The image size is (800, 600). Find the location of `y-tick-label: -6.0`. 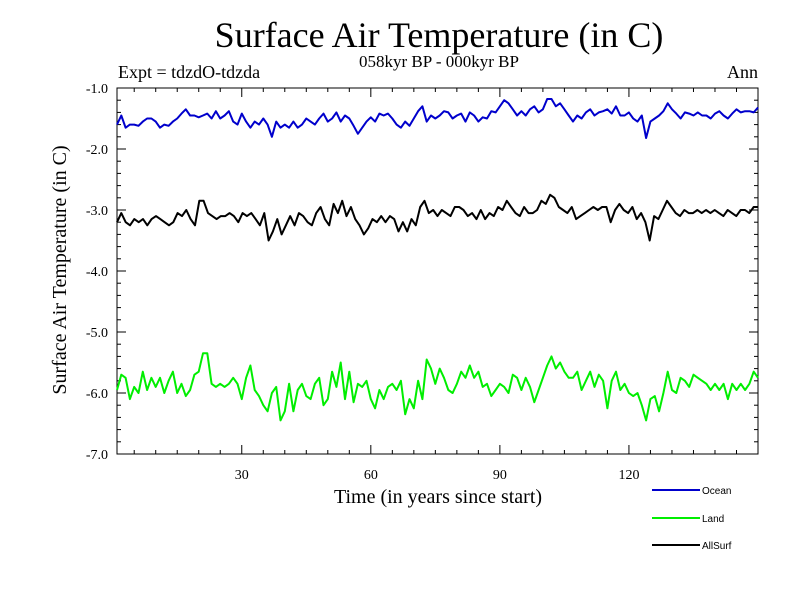

y-tick-label: -6.0 is located at coordinates (97, 394).